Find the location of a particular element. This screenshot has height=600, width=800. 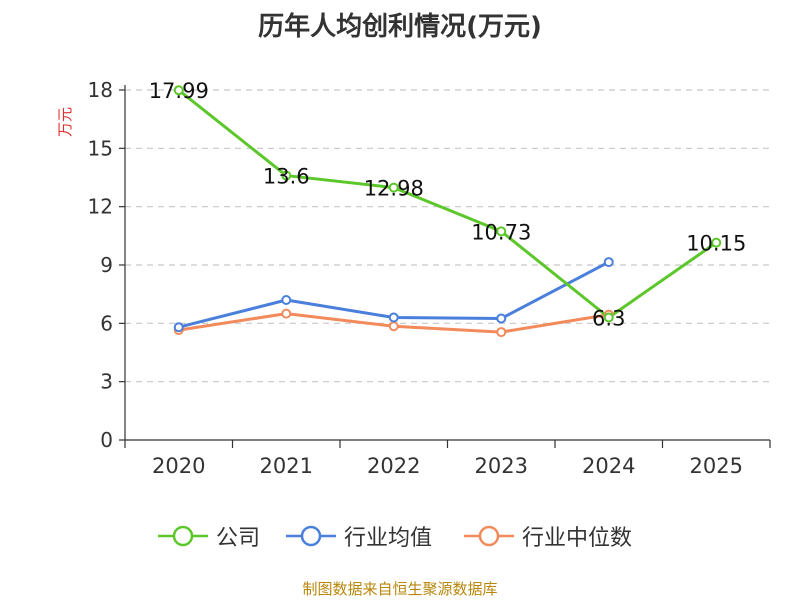

data-label-2022: 12.98 is located at coordinates (394, 189).